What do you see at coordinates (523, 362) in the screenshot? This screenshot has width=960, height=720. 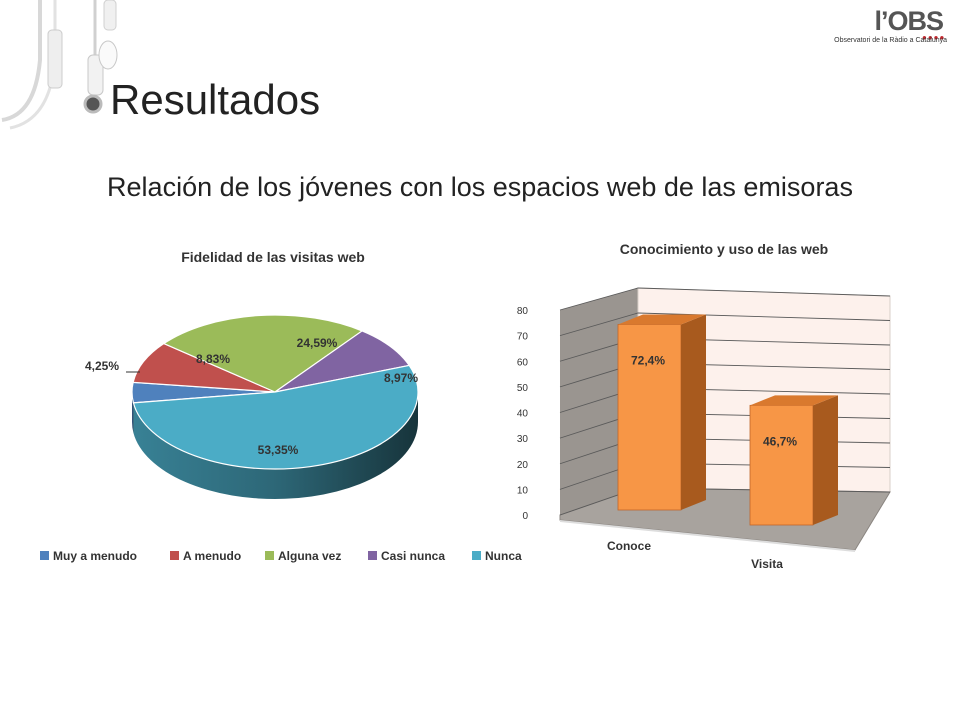 I see `y-tick-label: 60` at bounding box center [523, 362].